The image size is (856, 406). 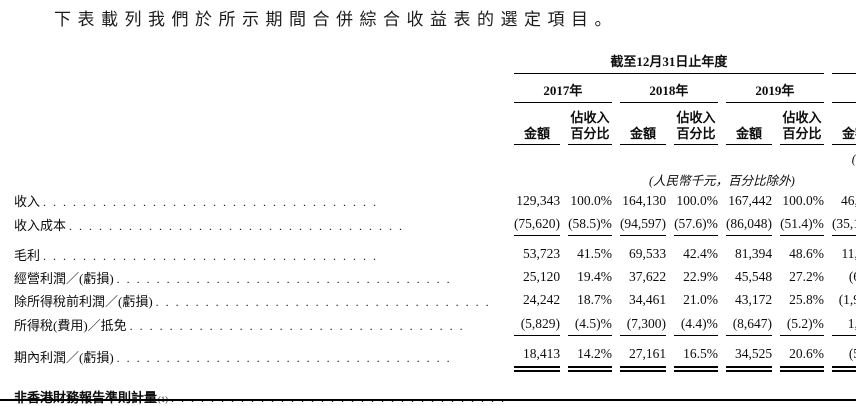 I want to click on cell: 69,533, so click(x=647, y=253).